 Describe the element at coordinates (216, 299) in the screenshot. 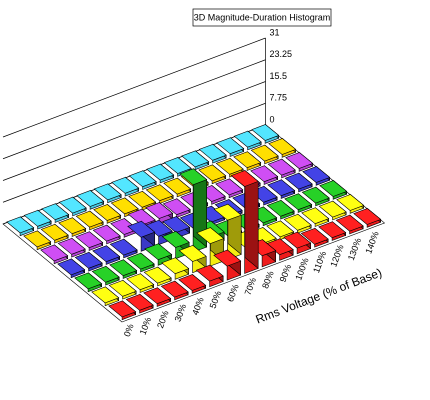

I see `x-tick-label: 50%` at that location.